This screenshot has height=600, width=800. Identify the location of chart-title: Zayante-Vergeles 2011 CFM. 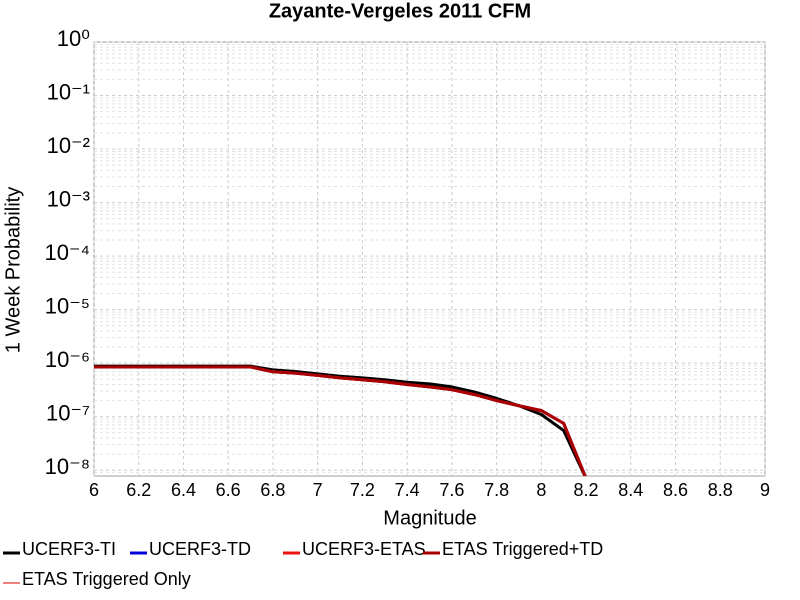
(400, 11).